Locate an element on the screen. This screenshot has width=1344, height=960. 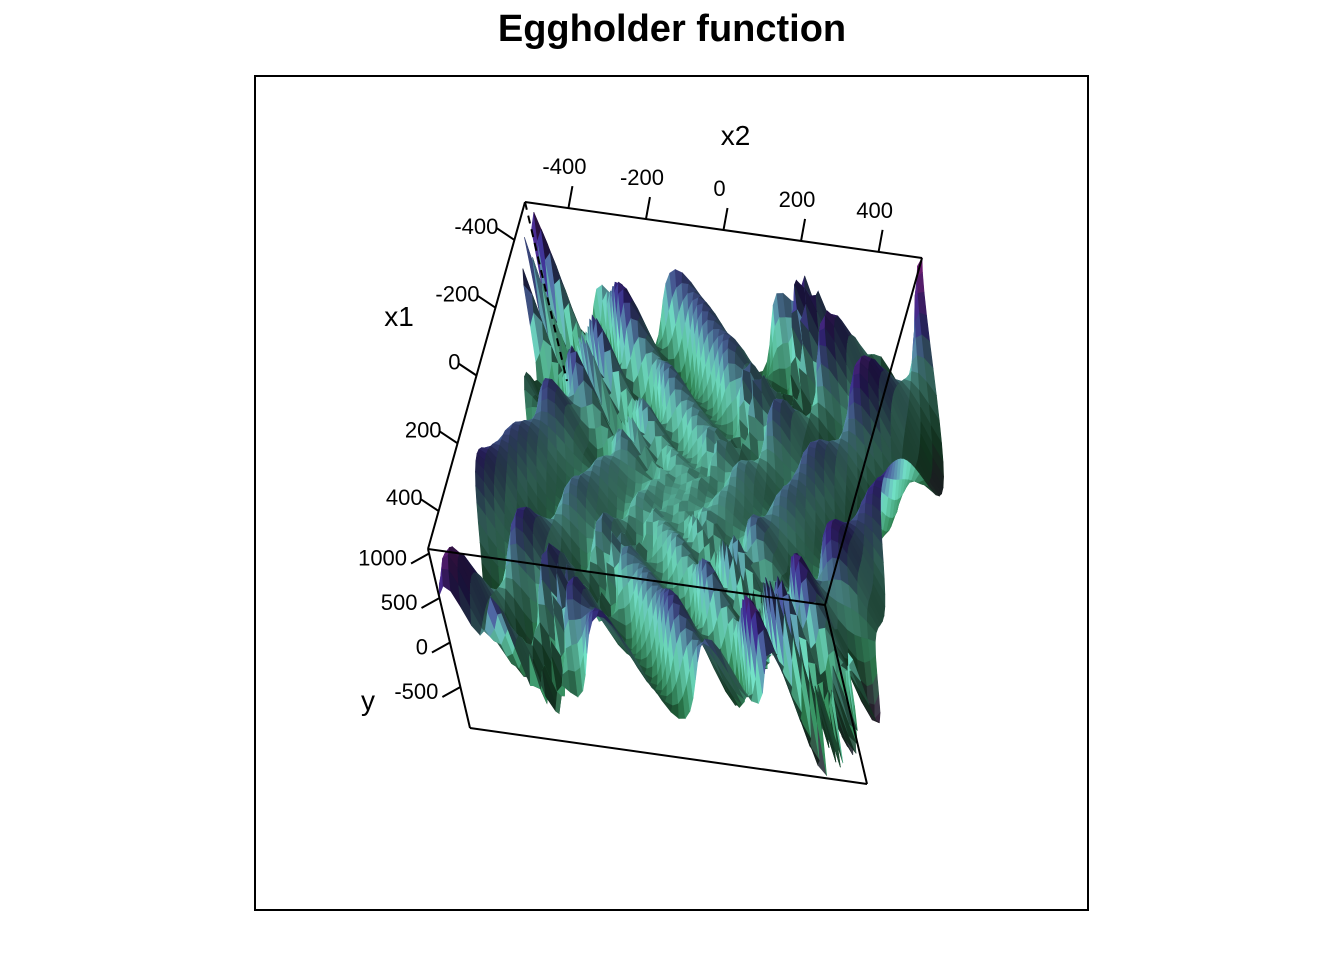
y-tick-label: 1000 is located at coordinates (382, 557).